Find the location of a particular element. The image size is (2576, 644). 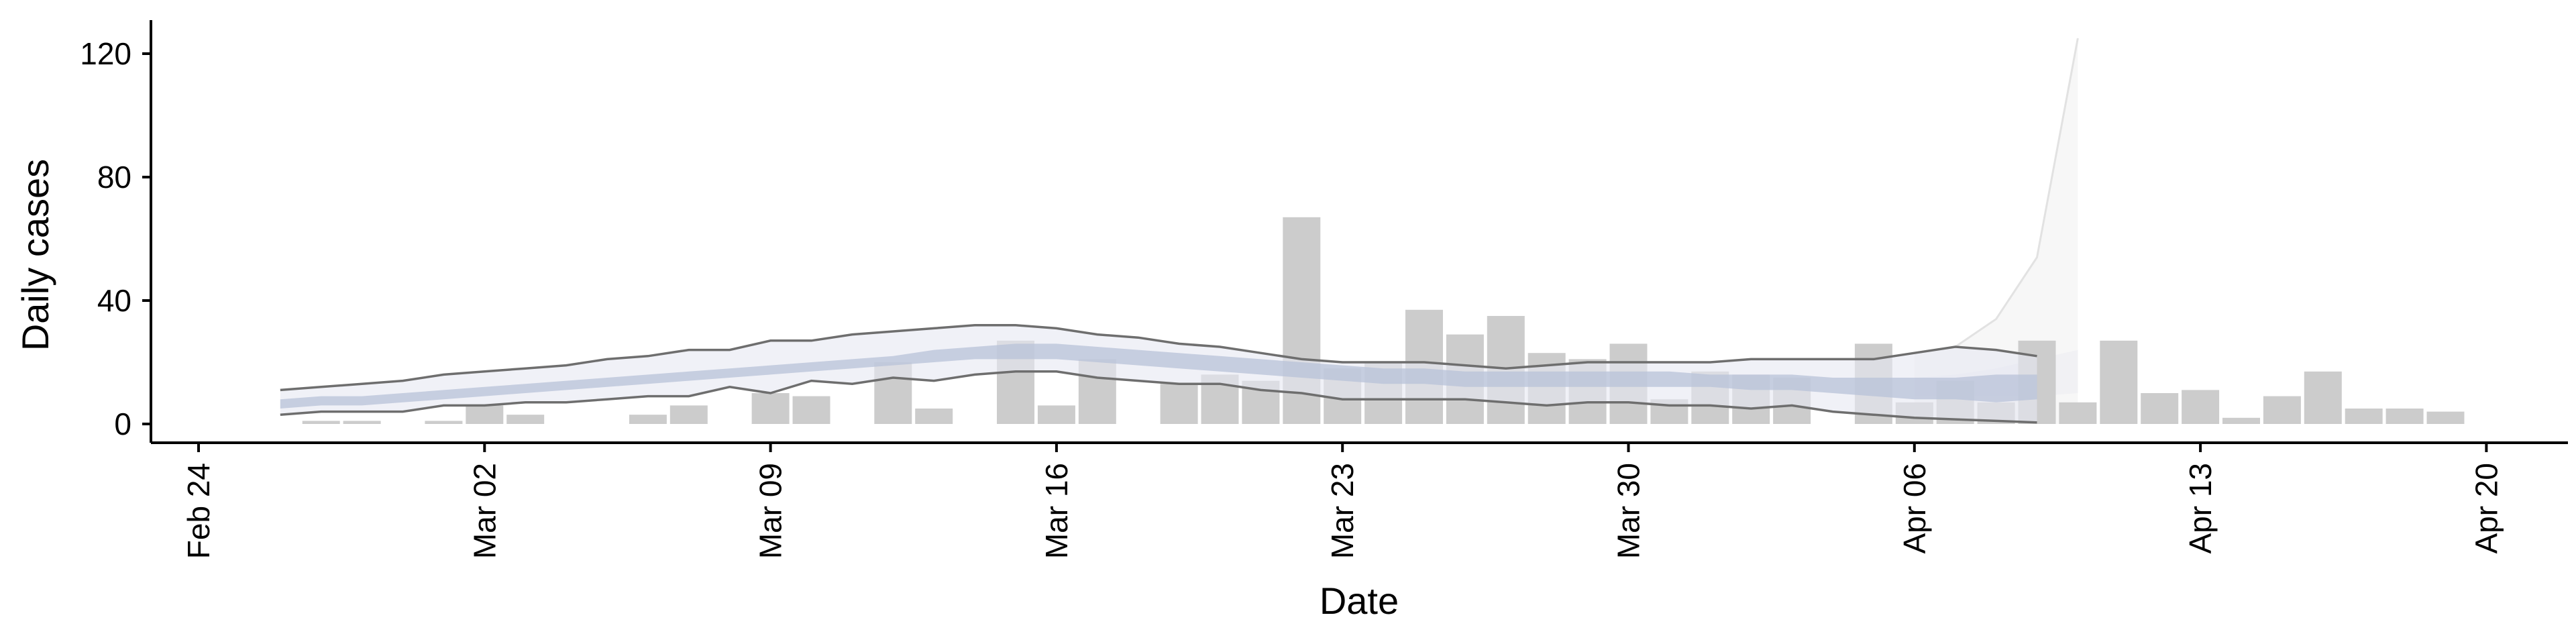

x-tick-label: Mar 02 is located at coordinates (484, 511).